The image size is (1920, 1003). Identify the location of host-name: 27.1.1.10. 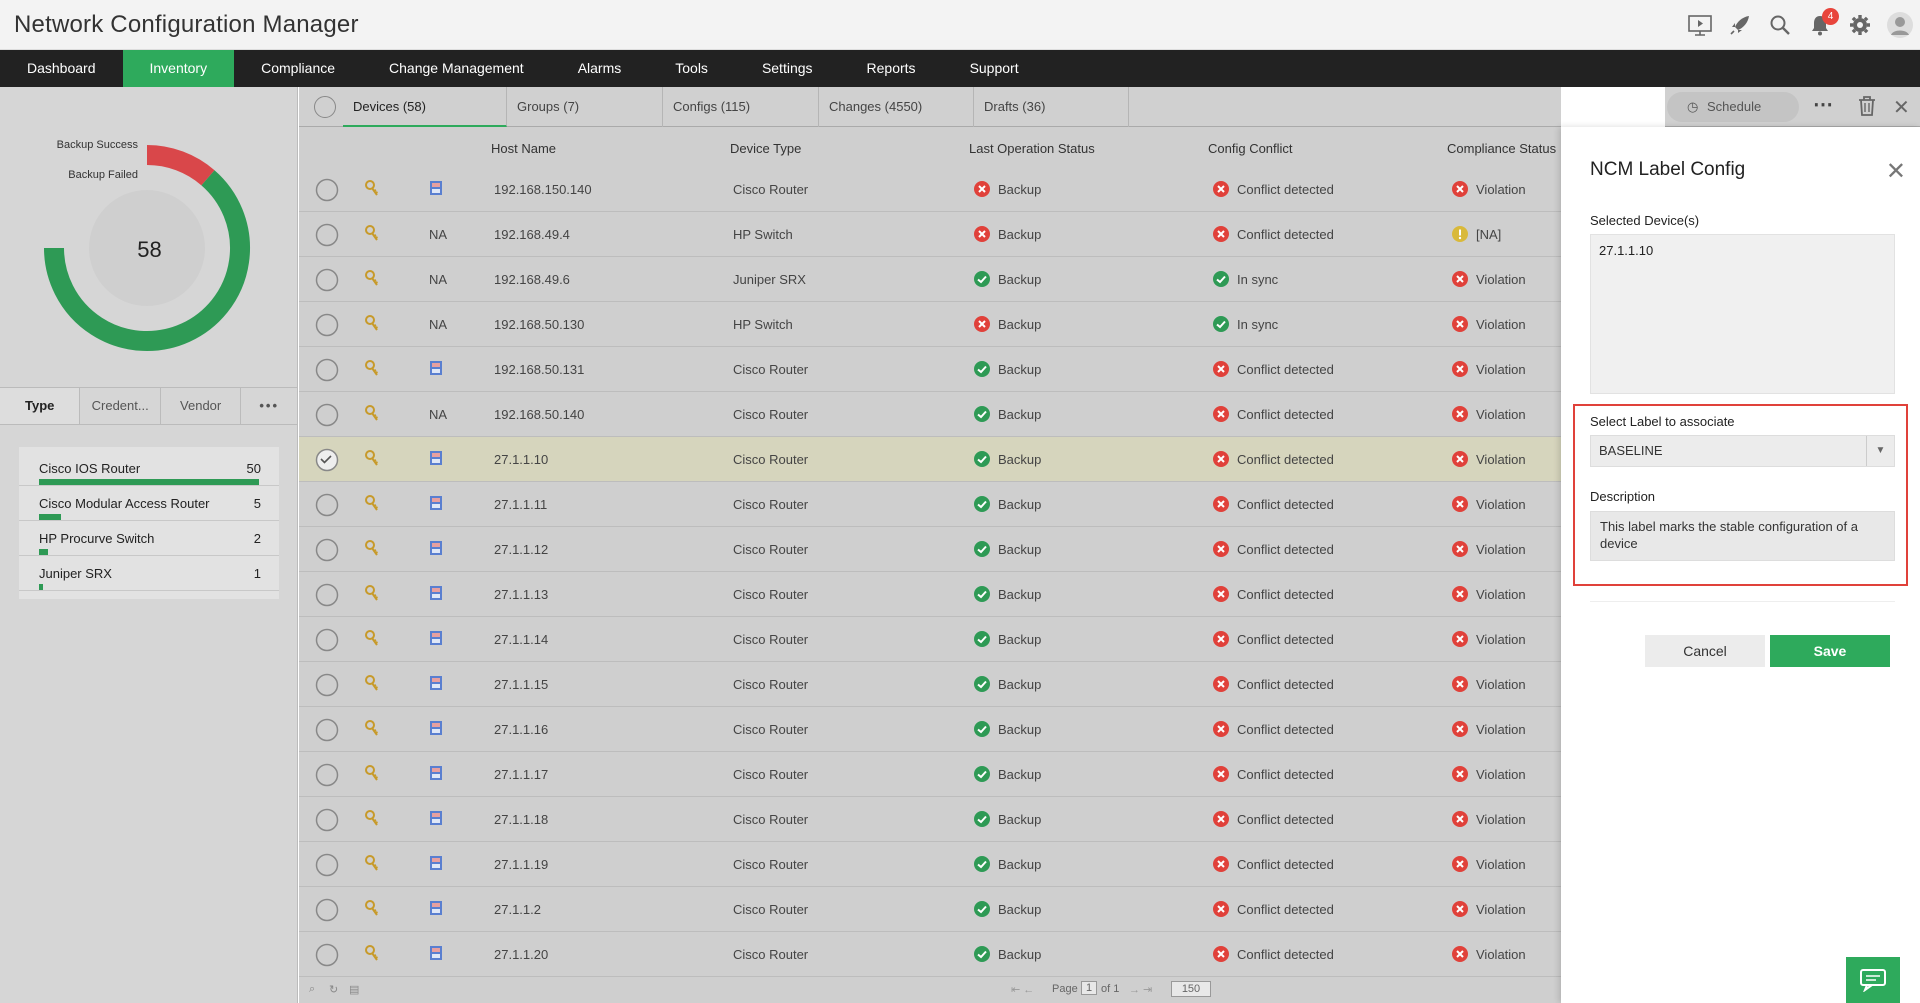
(521, 459).